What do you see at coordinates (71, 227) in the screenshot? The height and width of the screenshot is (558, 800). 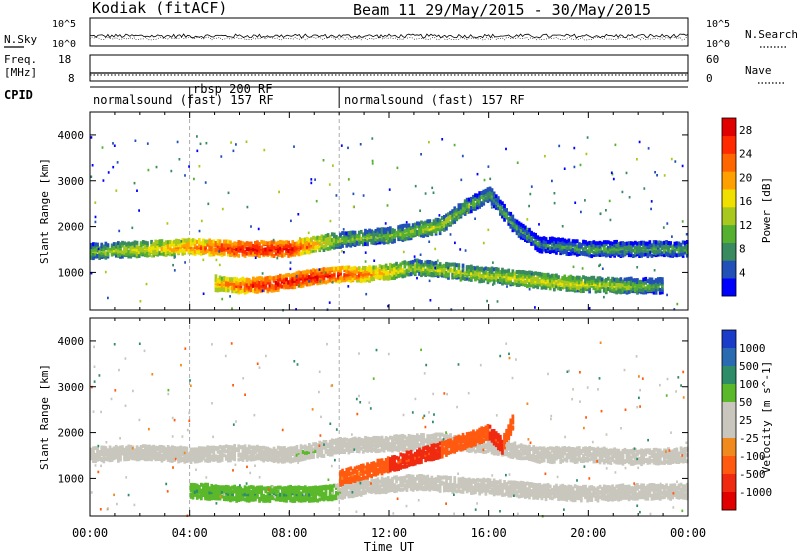 I see `power-ytick-label: 2000` at bounding box center [71, 227].